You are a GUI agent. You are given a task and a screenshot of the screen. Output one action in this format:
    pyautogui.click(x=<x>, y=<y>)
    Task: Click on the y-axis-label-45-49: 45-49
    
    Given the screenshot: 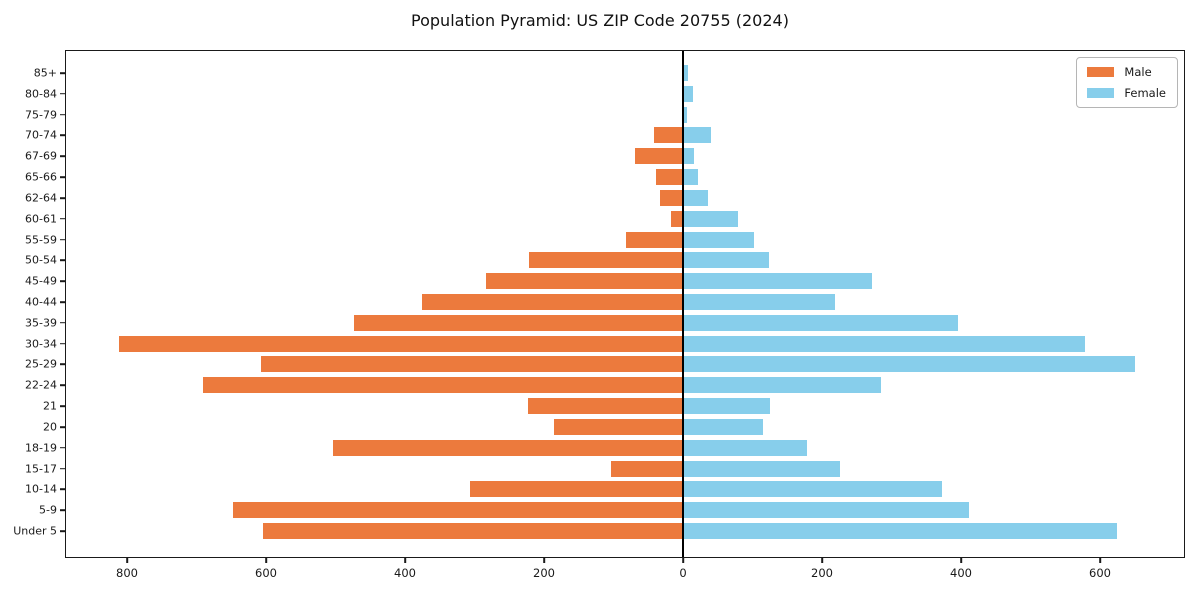 What is the action you would take?
    pyautogui.click(x=41, y=281)
    